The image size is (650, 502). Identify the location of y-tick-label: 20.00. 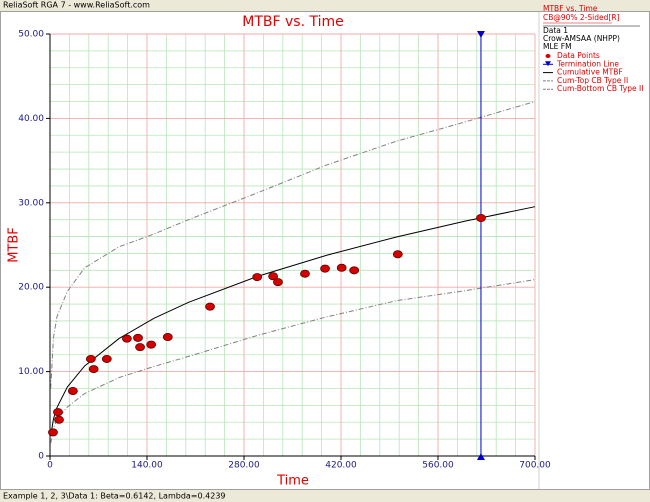
(31, 288).